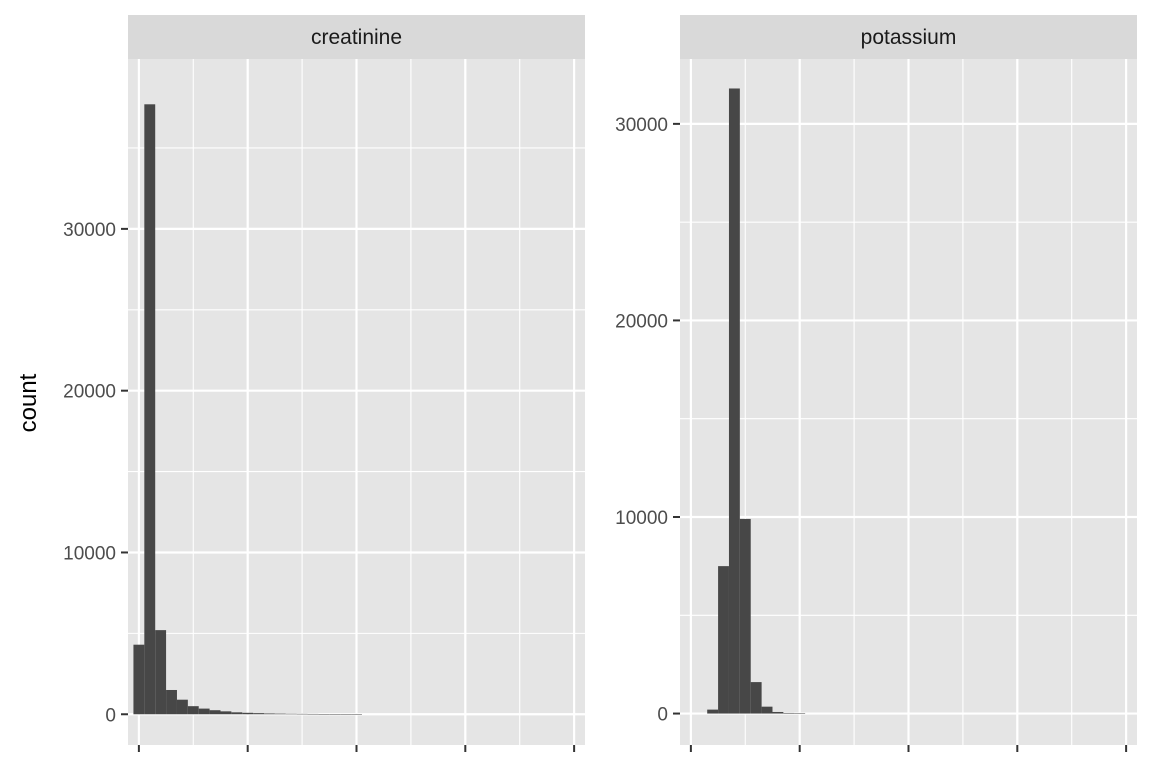 Image resolution: width=1152 pixels, height=768 pixels. I want to click on facet-strip-label: creatinine, so click(356, 37).